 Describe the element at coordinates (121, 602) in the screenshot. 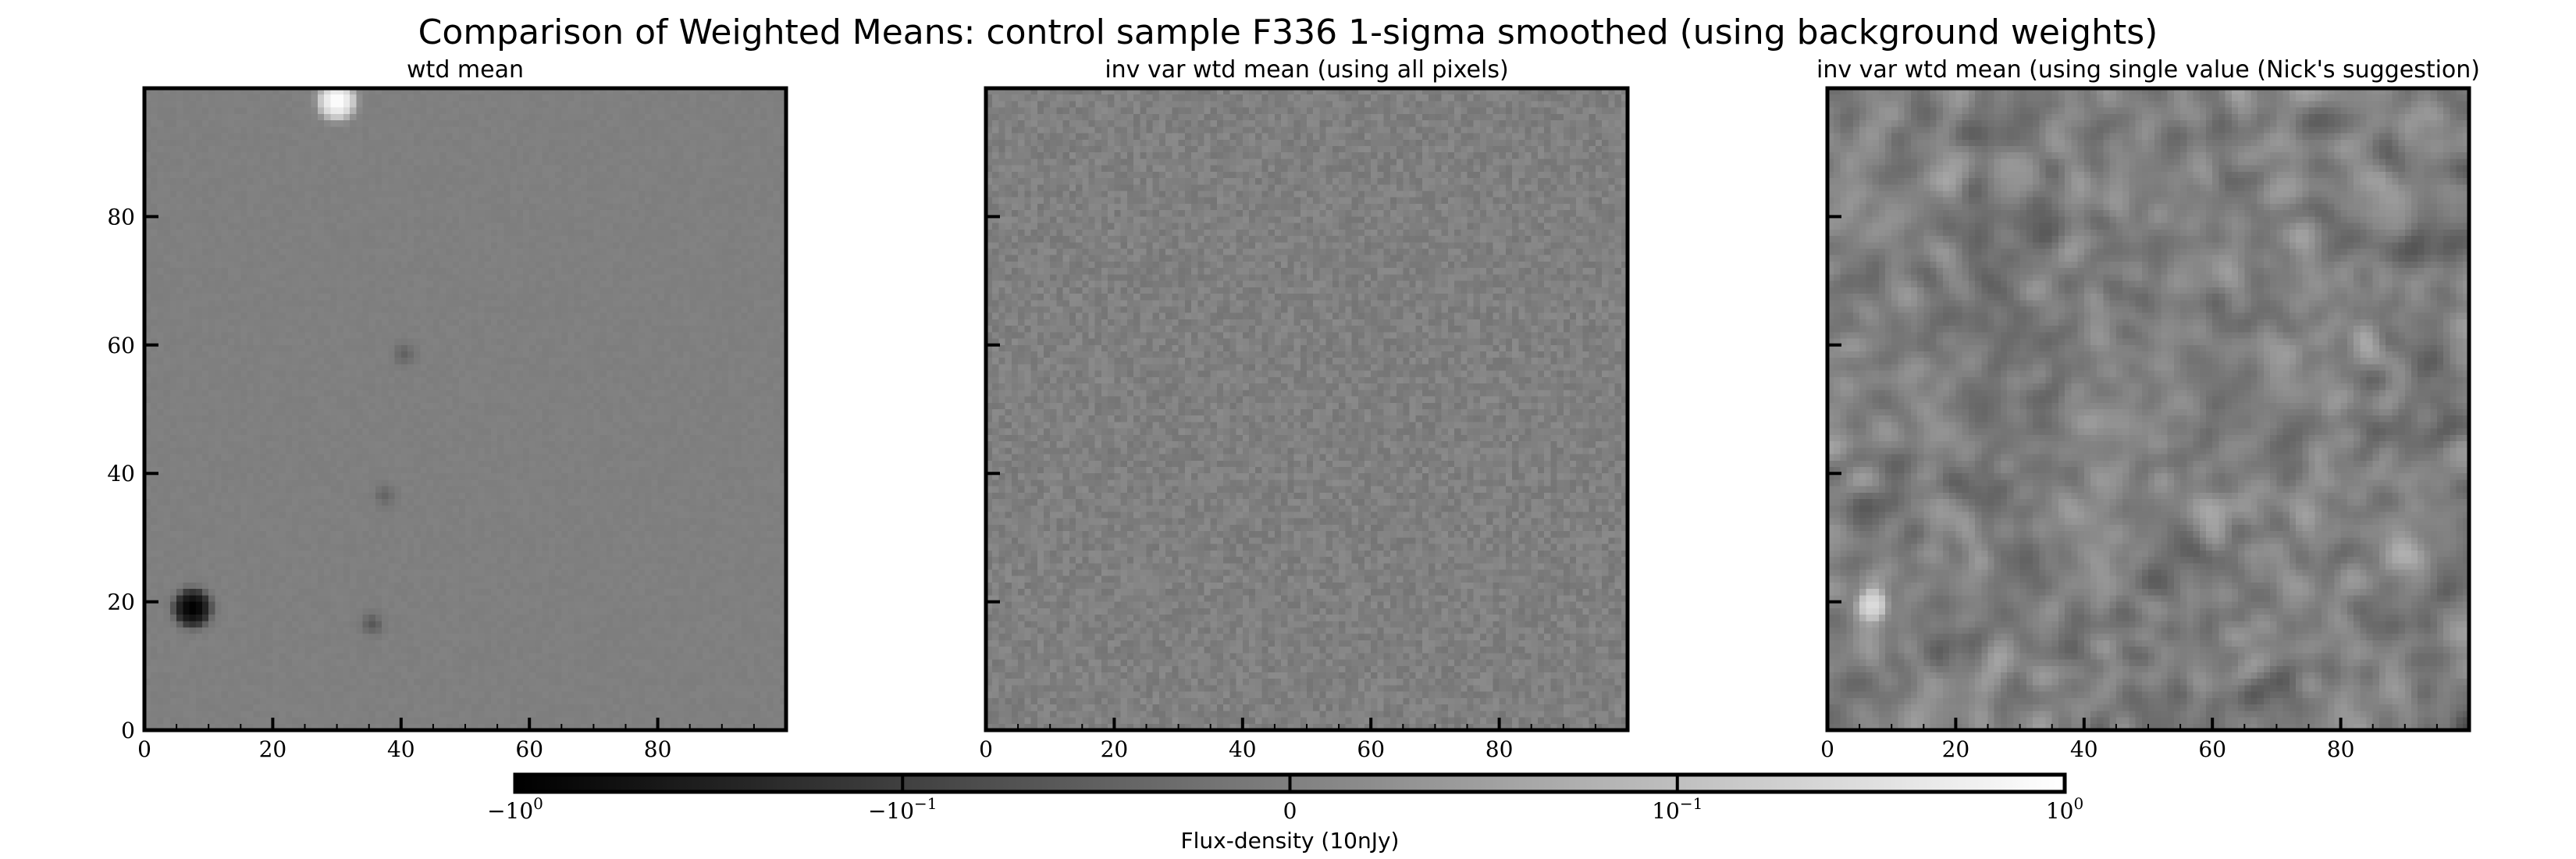

I see `y-tick-label: 20` at that location.